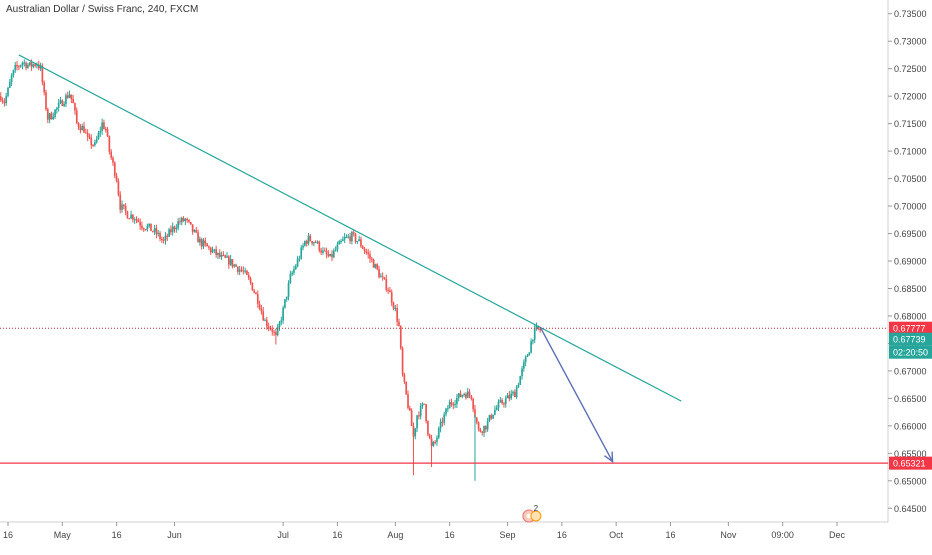 The image size is (932, 555). I want to click on y-tick-label: 0.69500, so click(910, 234).